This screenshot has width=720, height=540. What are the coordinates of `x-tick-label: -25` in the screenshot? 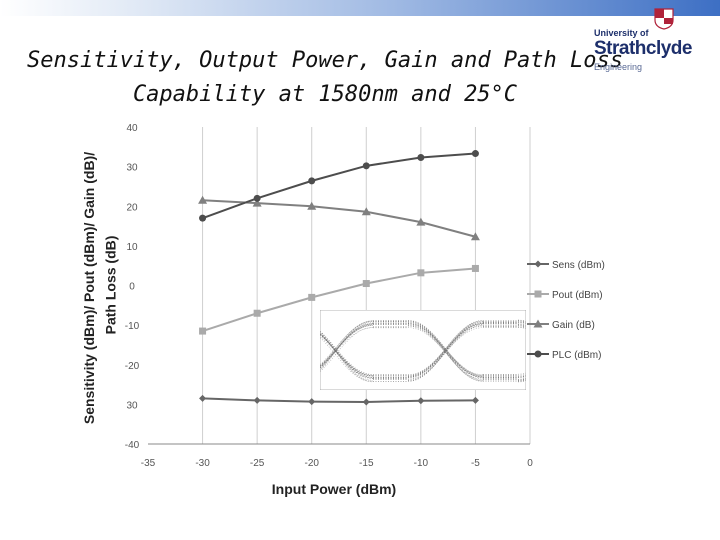 It's located at (257, 463).